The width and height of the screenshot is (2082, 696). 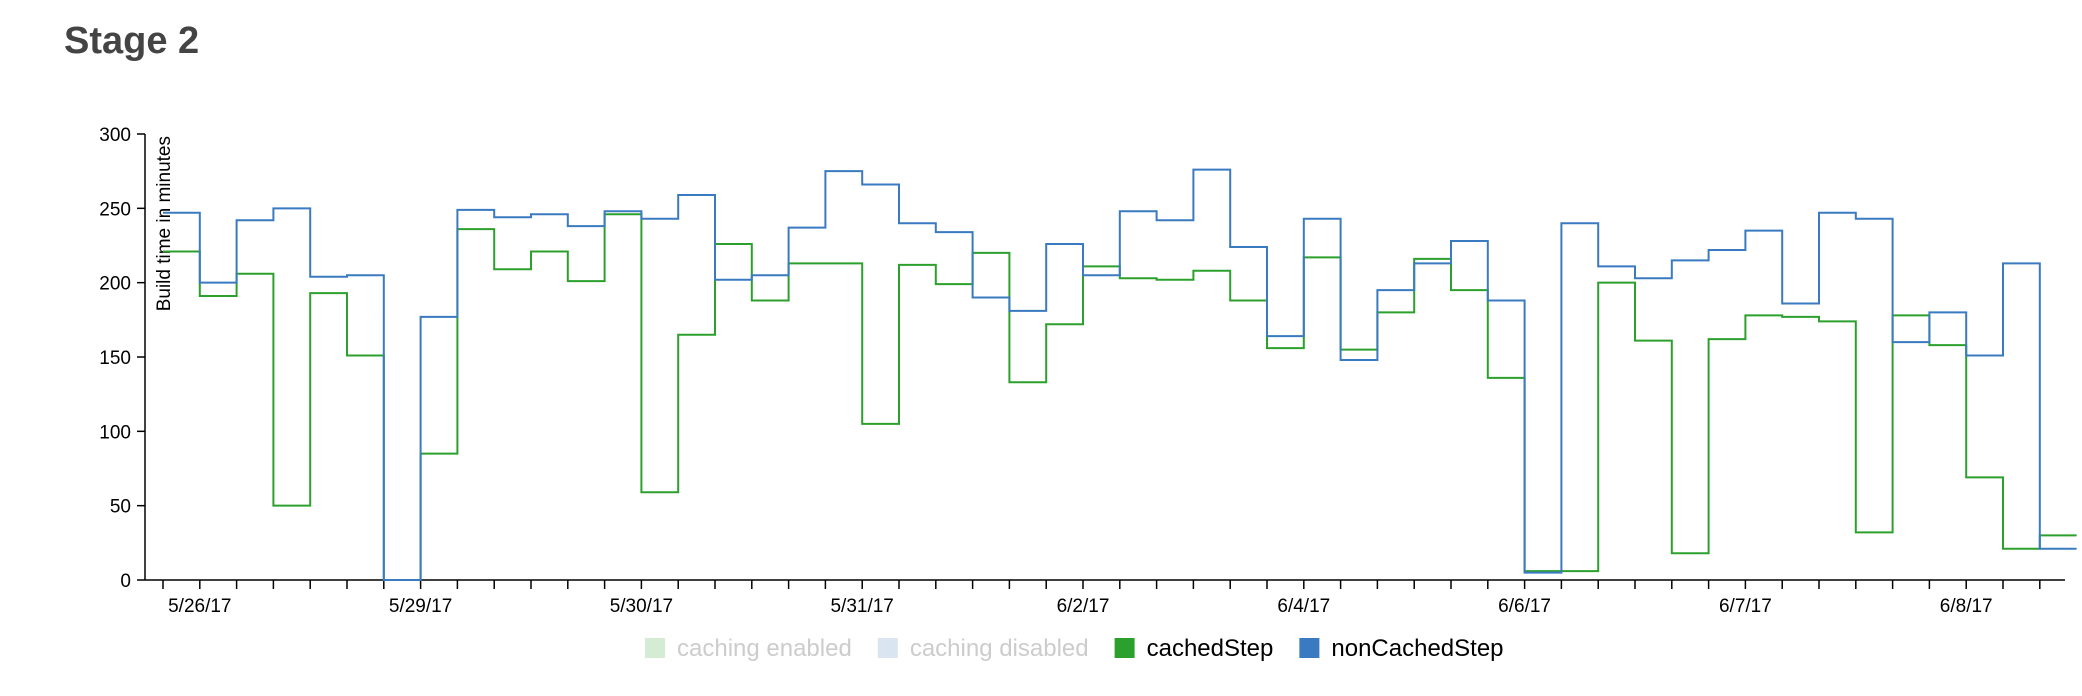 What do you see at coordinates (764, 648) in the screenshot?
I see `legend-label: caching enabled` at bounding box center [764, 648].